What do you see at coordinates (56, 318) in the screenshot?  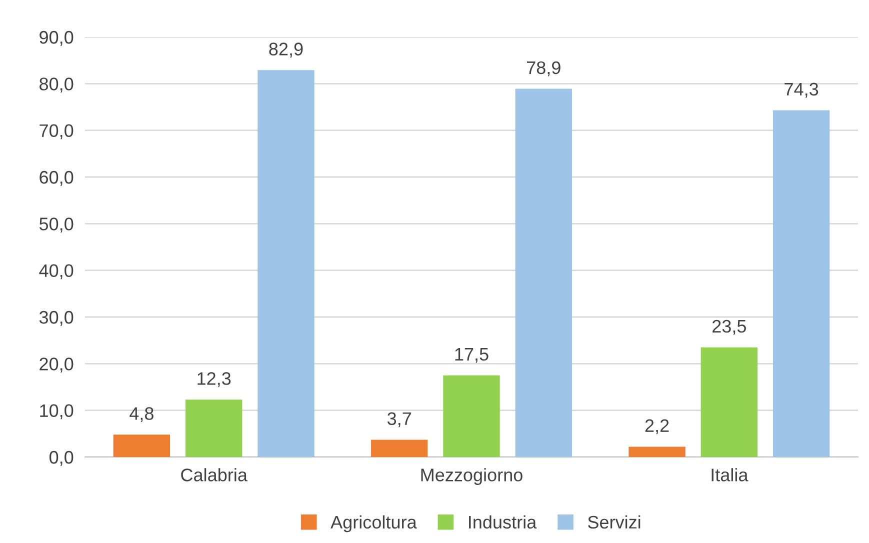 I see `y-tick-label: 30,0` at bounding box center [56, 318].